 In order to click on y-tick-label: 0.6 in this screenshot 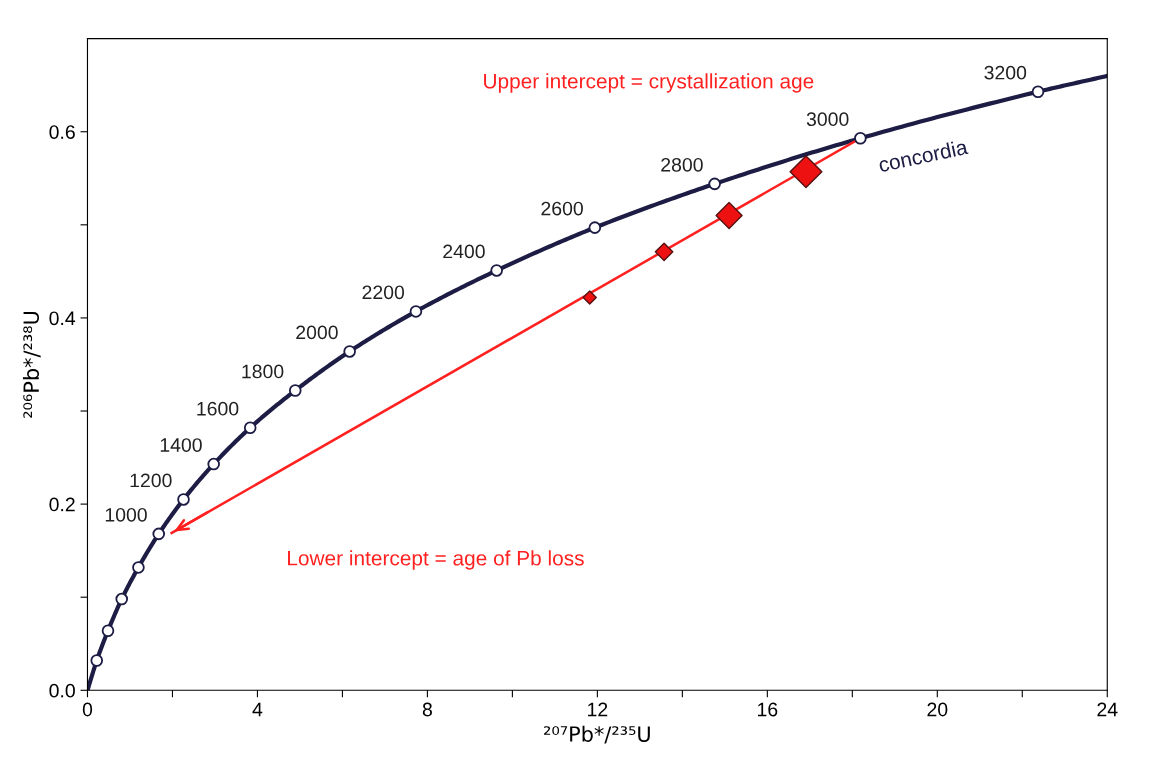, I will do `click(62, 132)`.